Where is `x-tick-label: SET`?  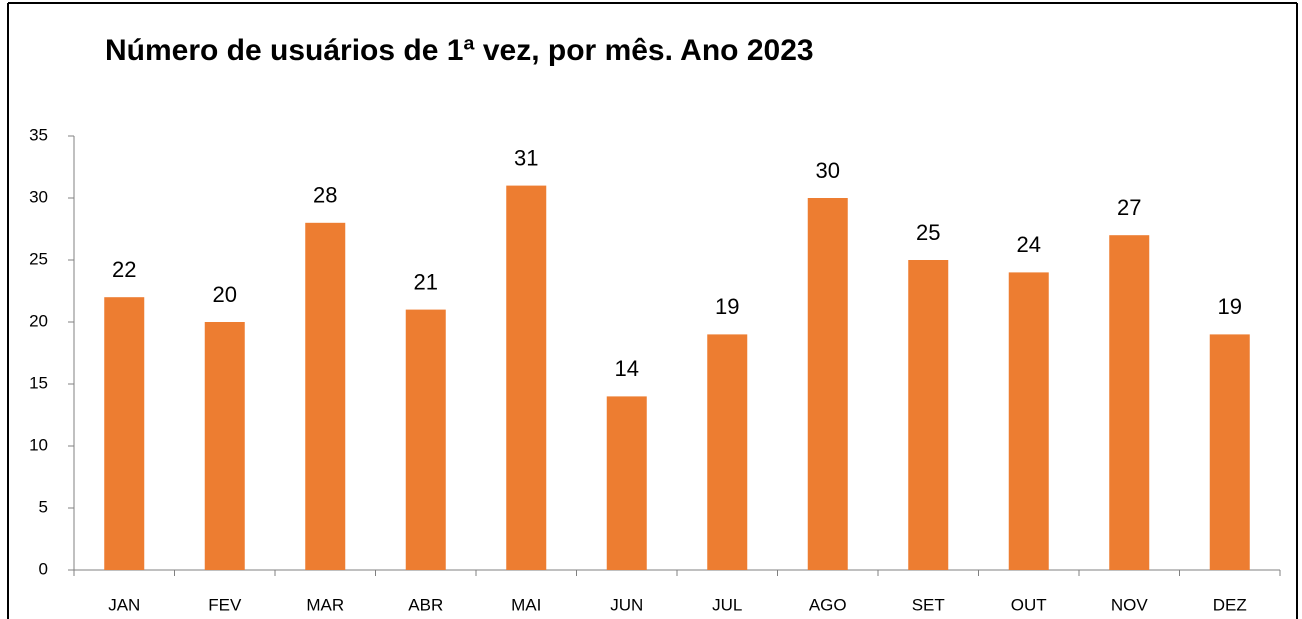 x-tick-label: SET is located at coordinates (928, 604).